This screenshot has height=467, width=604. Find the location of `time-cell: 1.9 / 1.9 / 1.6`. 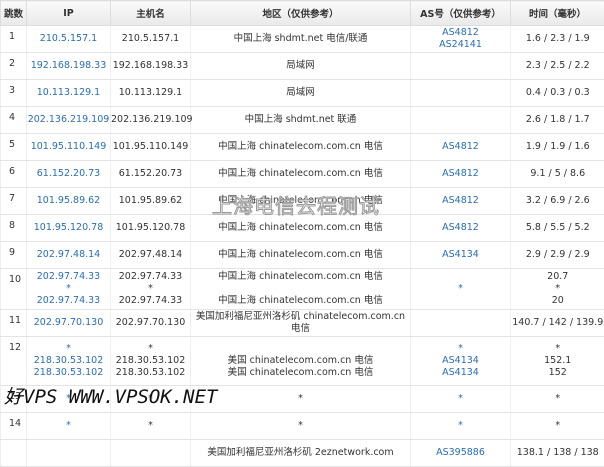

time-cell: 1.9 / 1.9 / 1.6 is located at coordinates (557, 147).